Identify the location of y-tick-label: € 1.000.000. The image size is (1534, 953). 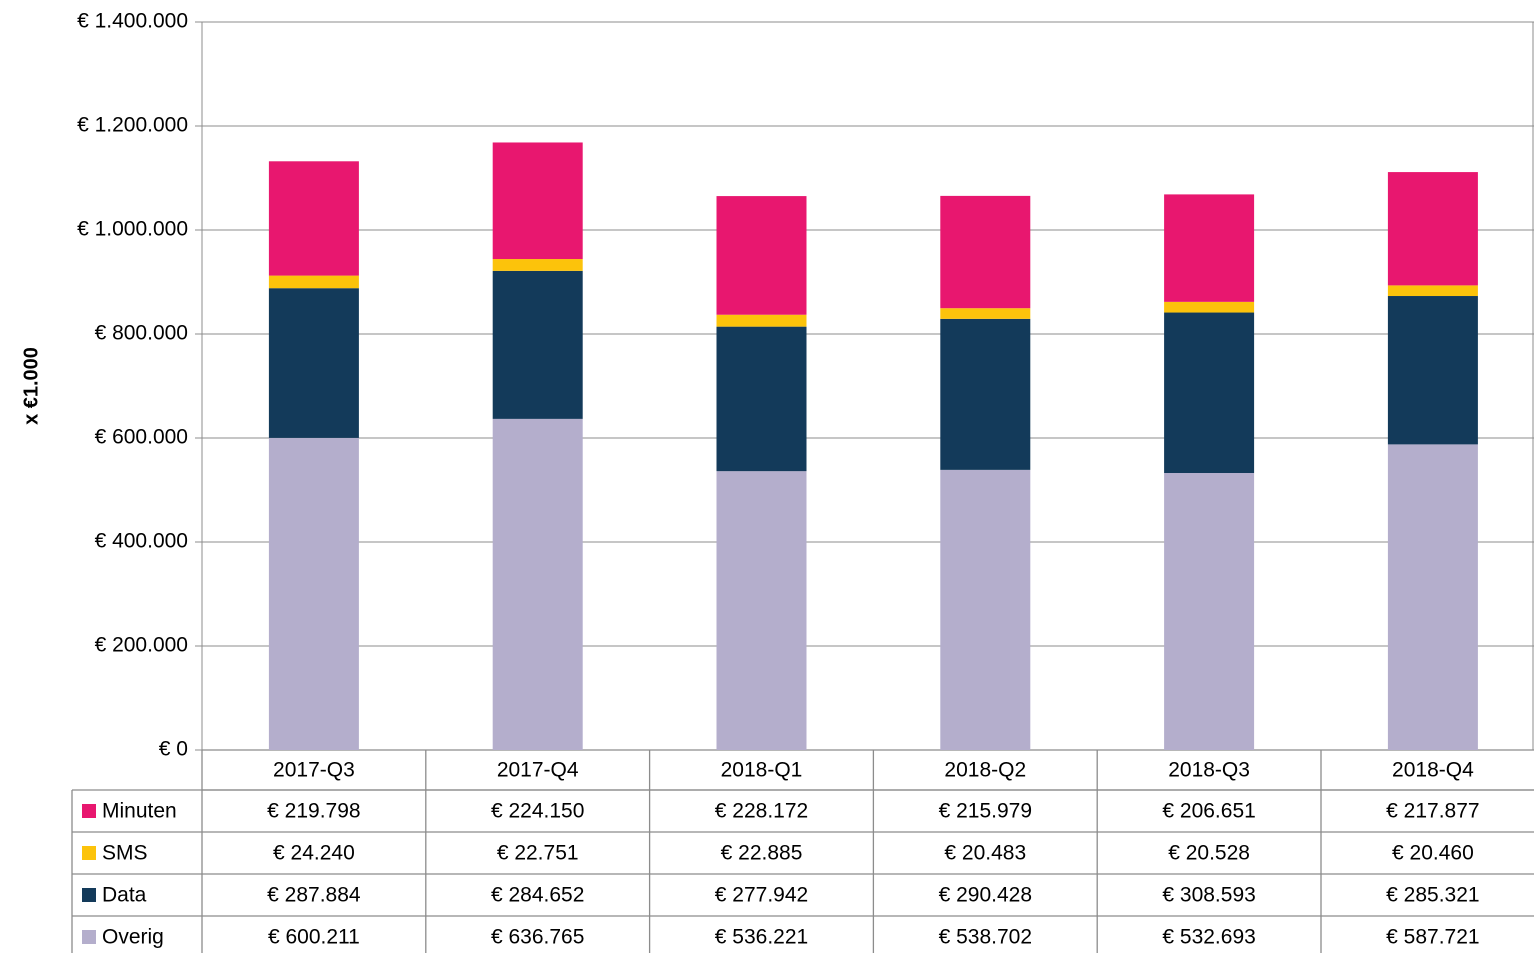
(132, 229).